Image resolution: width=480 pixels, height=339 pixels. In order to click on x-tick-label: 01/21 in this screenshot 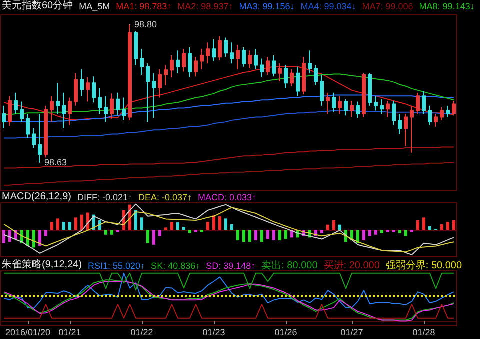, I will do `click(70, 333)`.